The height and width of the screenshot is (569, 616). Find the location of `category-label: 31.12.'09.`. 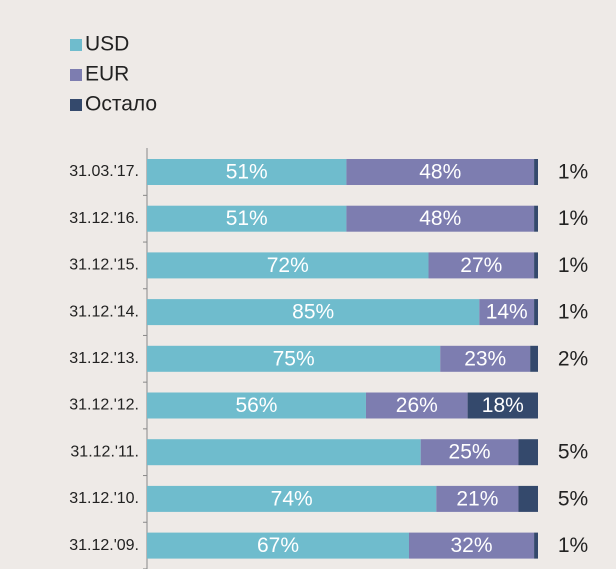

category-label: 31.12.'09. is located at coordinates (104, 545).